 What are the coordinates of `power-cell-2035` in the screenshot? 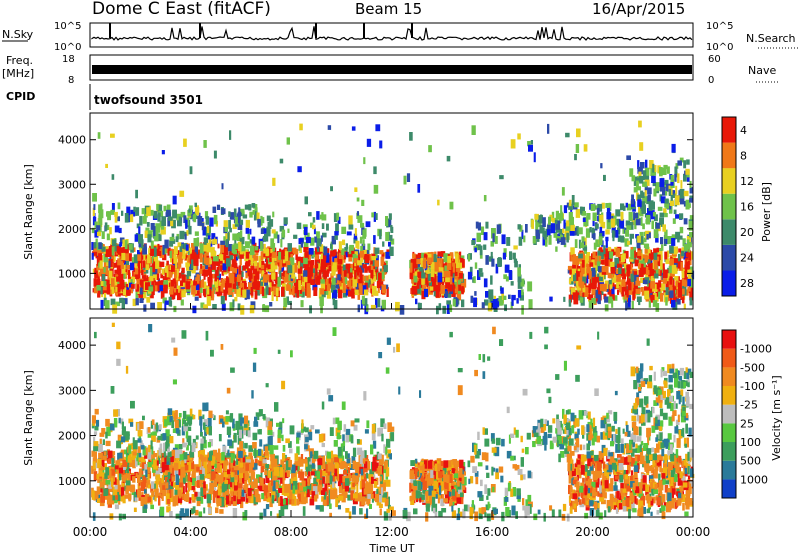 It's located at (422, 261).